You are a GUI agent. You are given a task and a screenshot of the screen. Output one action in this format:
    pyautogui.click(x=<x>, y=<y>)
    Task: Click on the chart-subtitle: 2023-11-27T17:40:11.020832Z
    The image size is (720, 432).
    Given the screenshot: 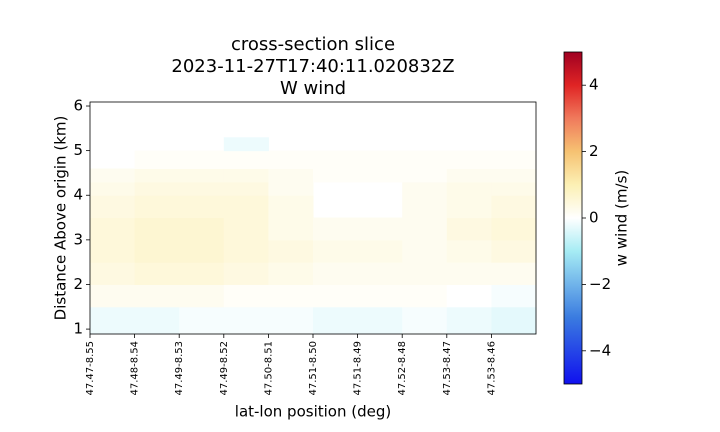 What is the action you would take?
    pyautogui.click(x=312, y=66)
    